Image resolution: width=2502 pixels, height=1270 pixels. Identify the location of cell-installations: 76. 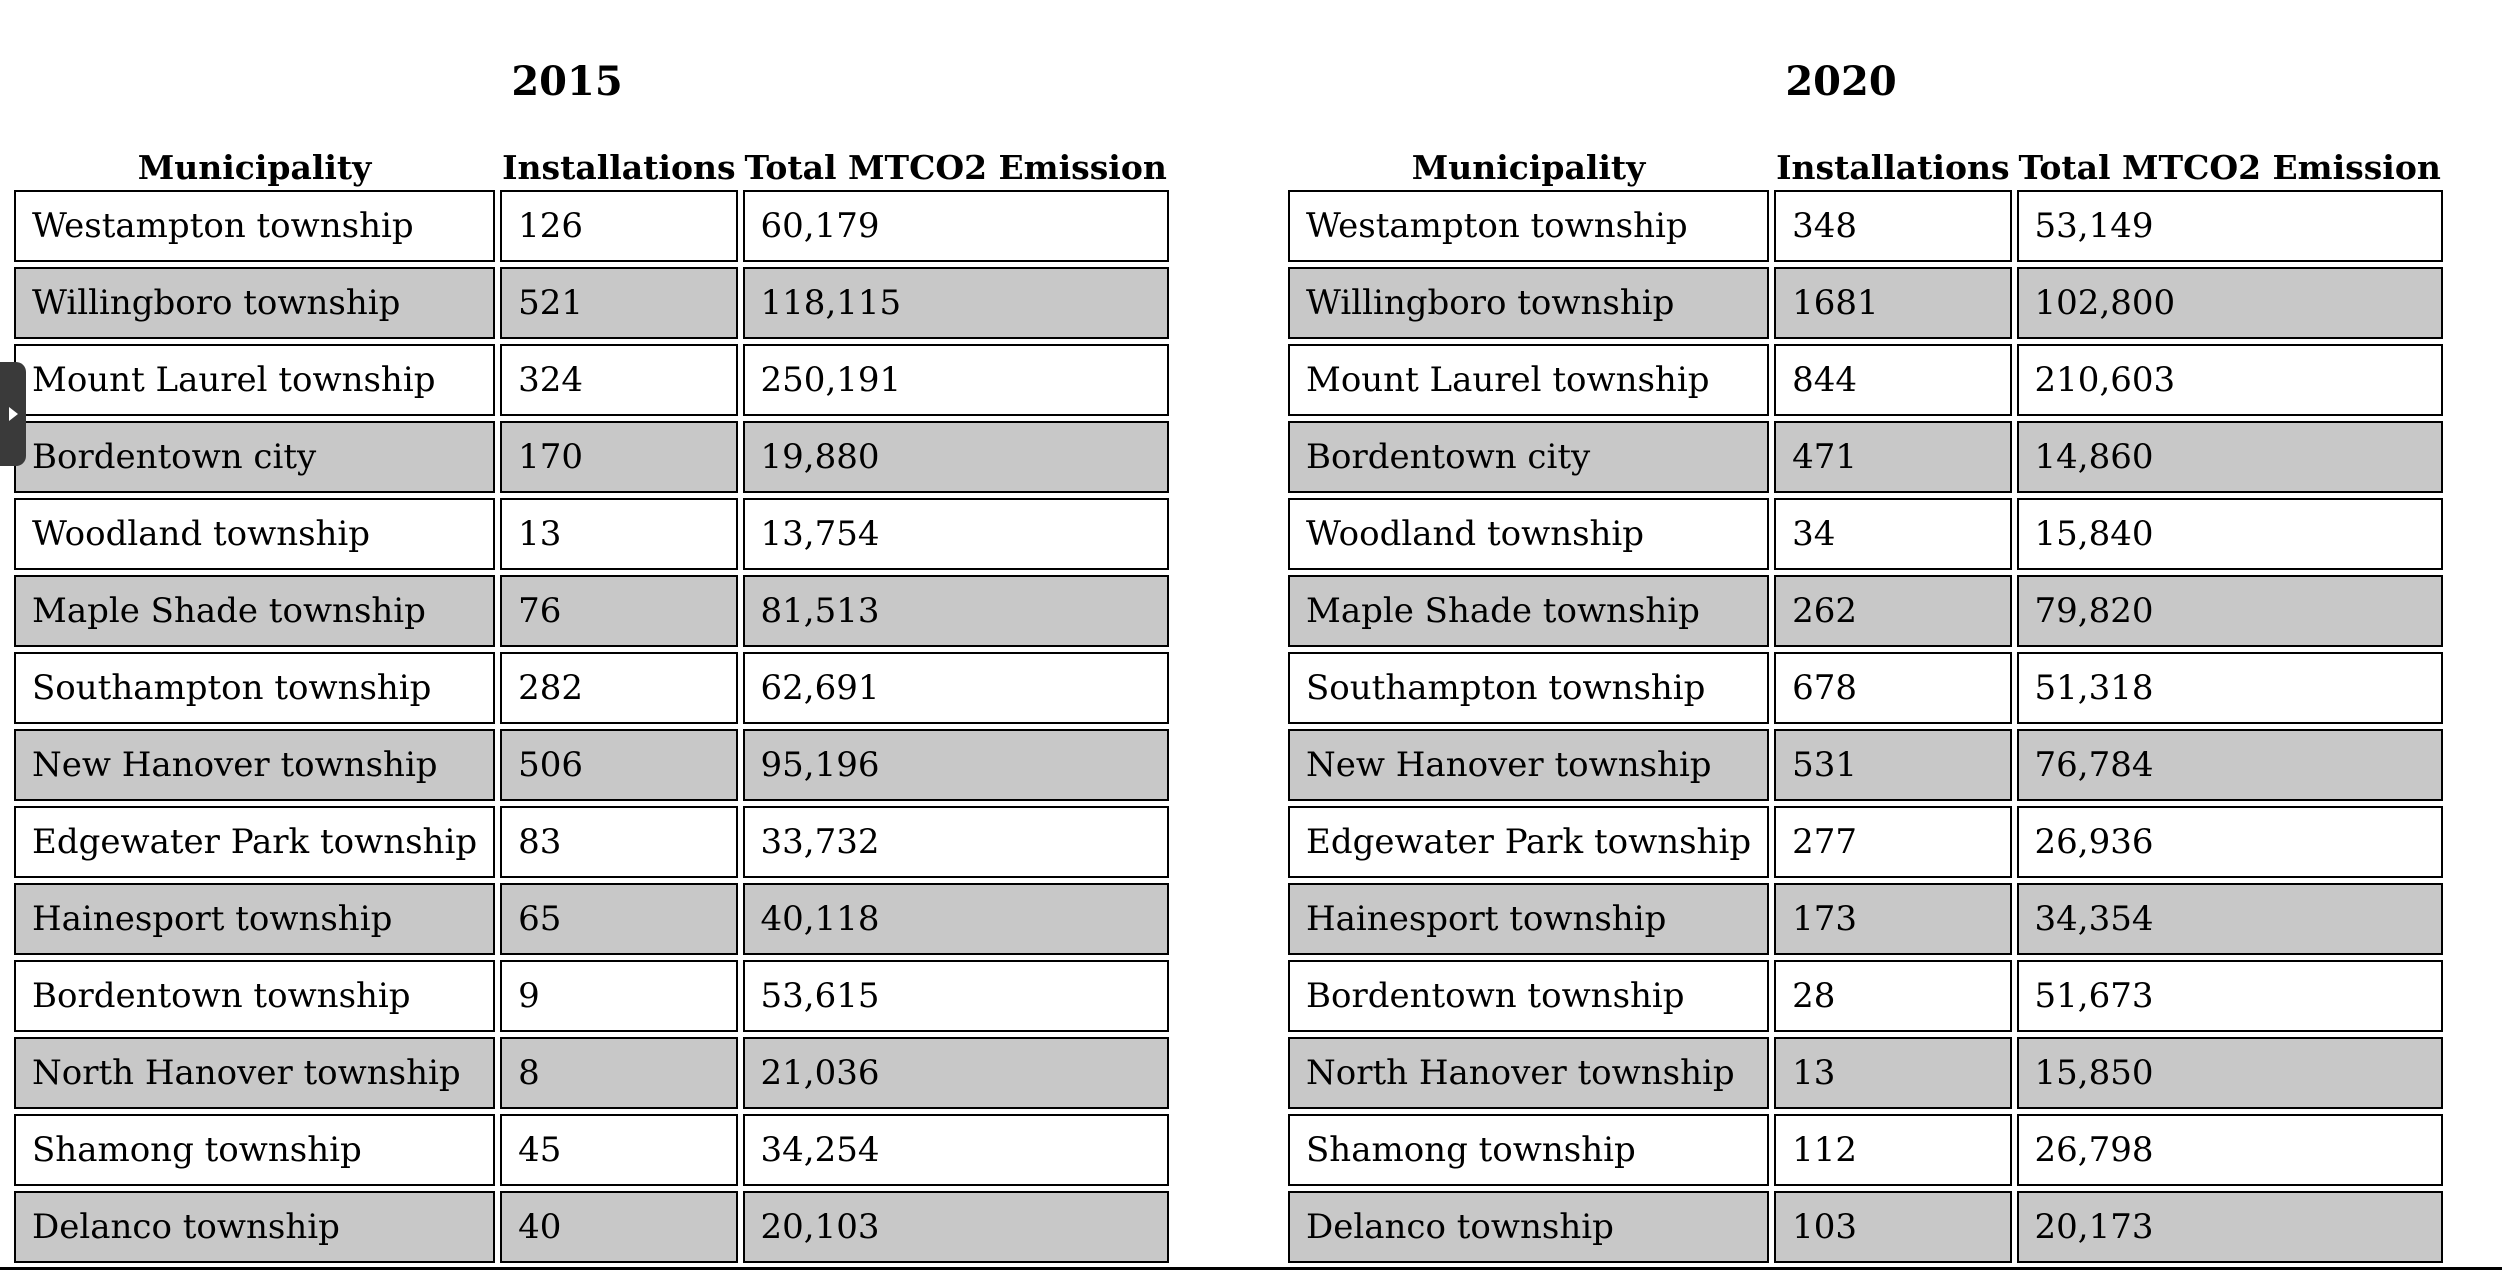
(619, 611).